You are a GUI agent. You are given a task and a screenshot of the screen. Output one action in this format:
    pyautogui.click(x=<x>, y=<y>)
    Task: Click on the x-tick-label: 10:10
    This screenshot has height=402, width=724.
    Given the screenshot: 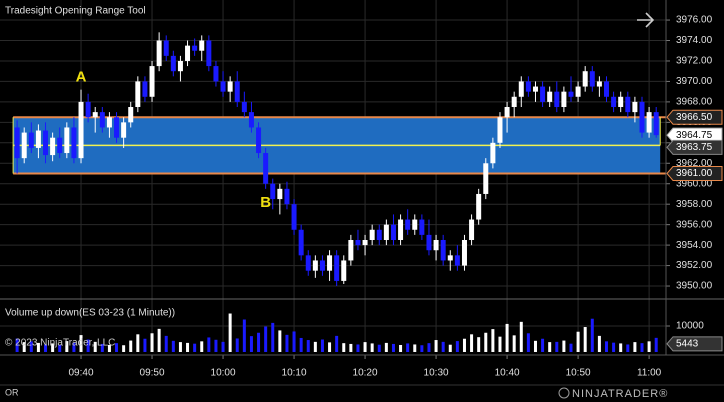 What is the action you would take?
    pyautogui.click(x=294, y=373)
    